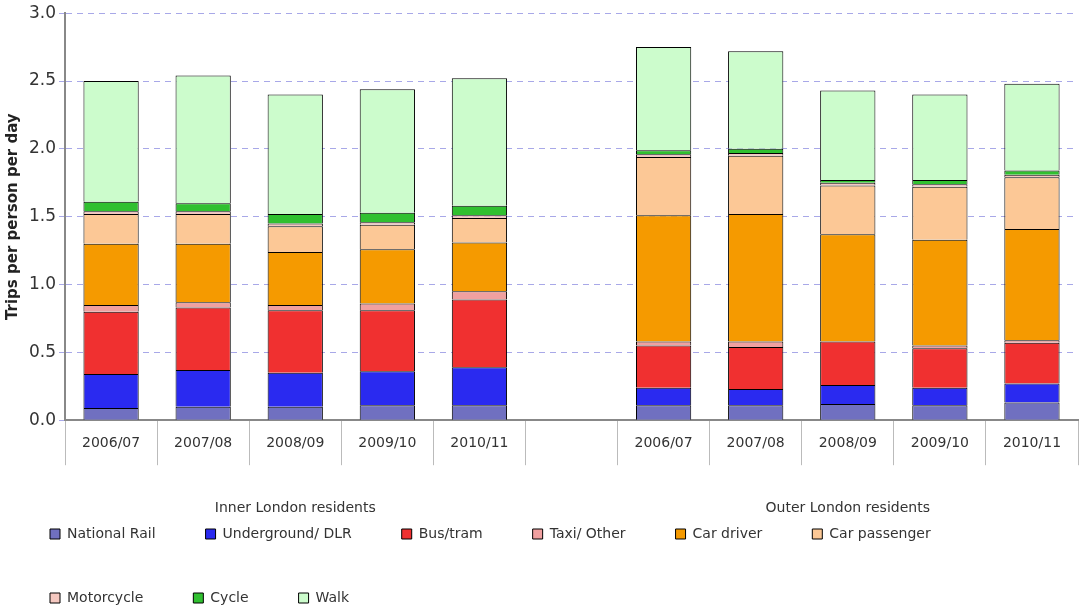 The image size is (1084, 615). What do you see at coordinates (42, 147) in the screenshot?
I see `y-tick-label: 2.0` at bounding box center [42, 147].